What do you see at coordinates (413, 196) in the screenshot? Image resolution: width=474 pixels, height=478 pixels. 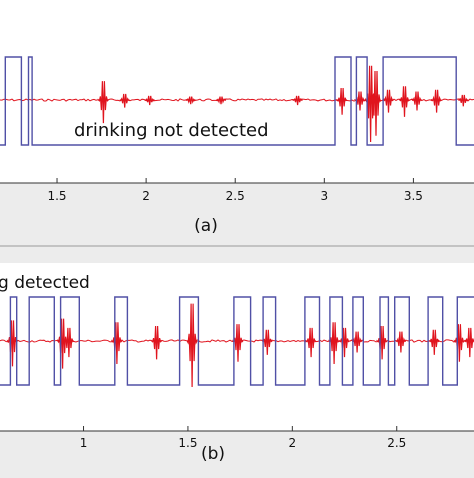 I see `x-tick-label: 3.5` at bounding box center [413, 196].